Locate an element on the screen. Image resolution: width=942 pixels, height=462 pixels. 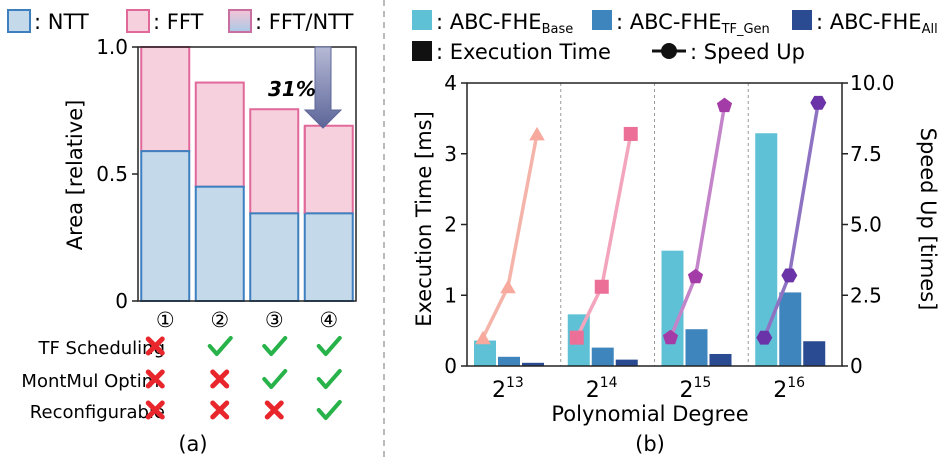
feature-label: MontMul Optim. is located at coordinates (93, 381).